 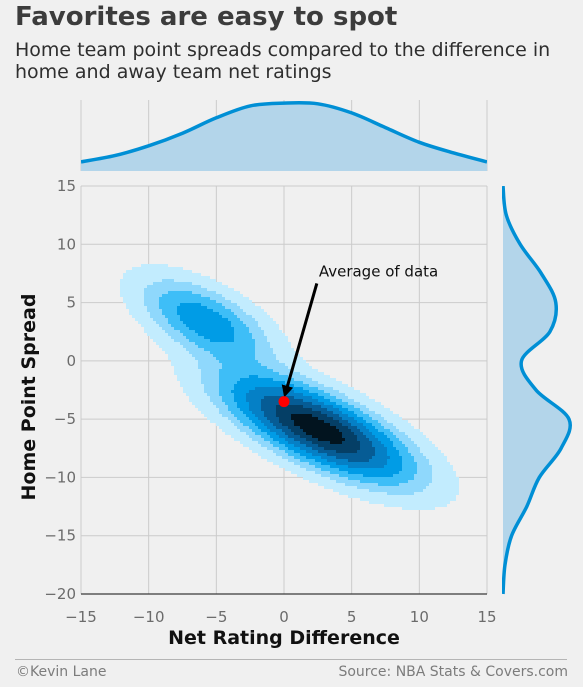 I want to click on right-kde-fill, so click(x=537, y=390).